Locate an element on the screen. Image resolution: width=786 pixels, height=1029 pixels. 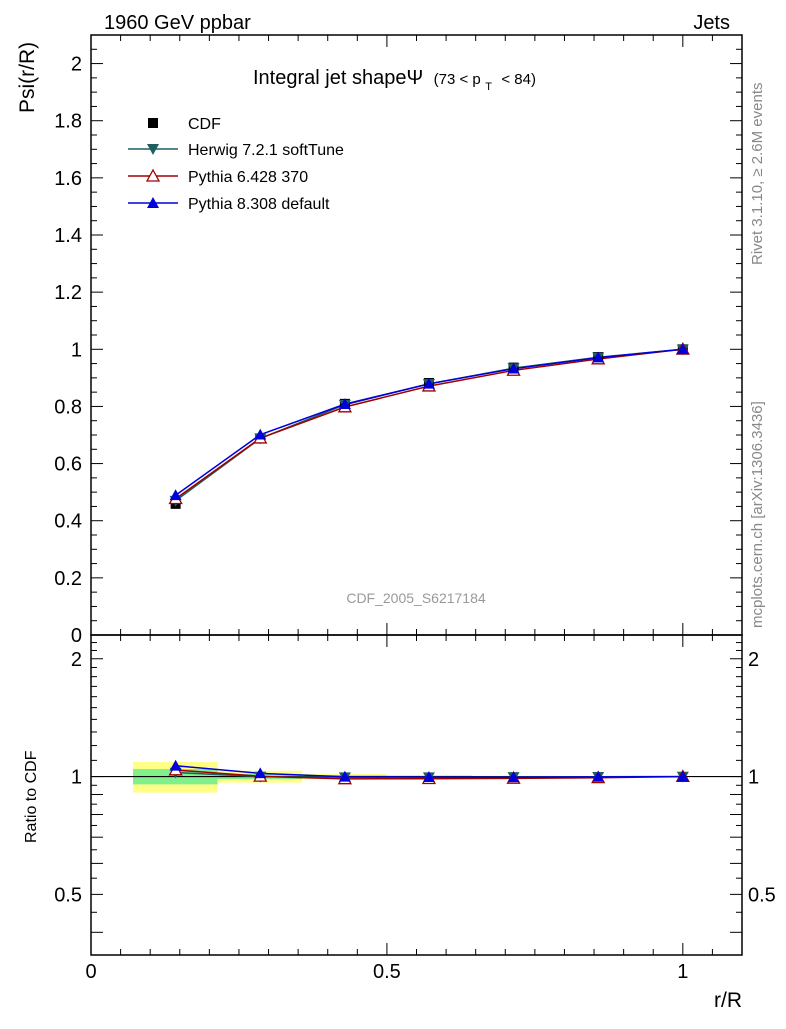
title-main: Integral jet shapeΨ is located at coordinates (338, 78).